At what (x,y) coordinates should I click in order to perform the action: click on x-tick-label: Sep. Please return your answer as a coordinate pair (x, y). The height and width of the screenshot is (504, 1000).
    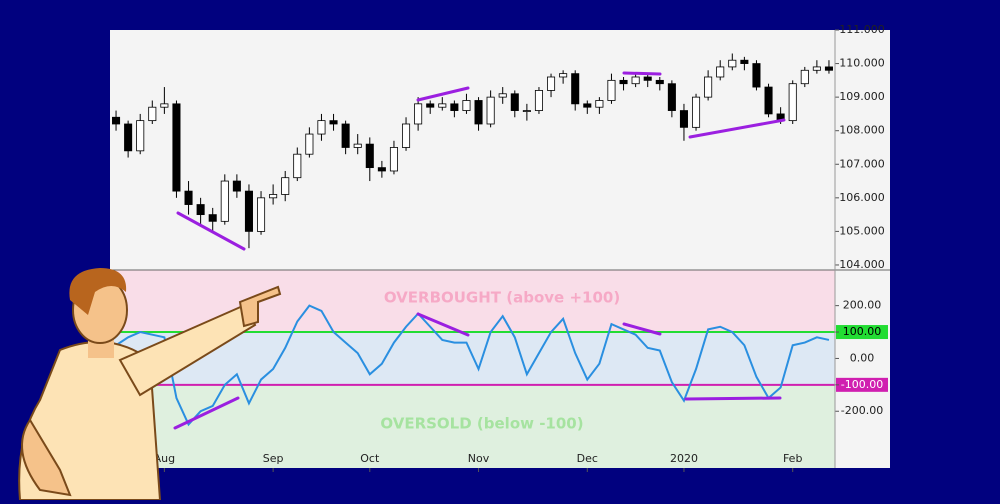
    Looking at the image, I should click on (273, 458).